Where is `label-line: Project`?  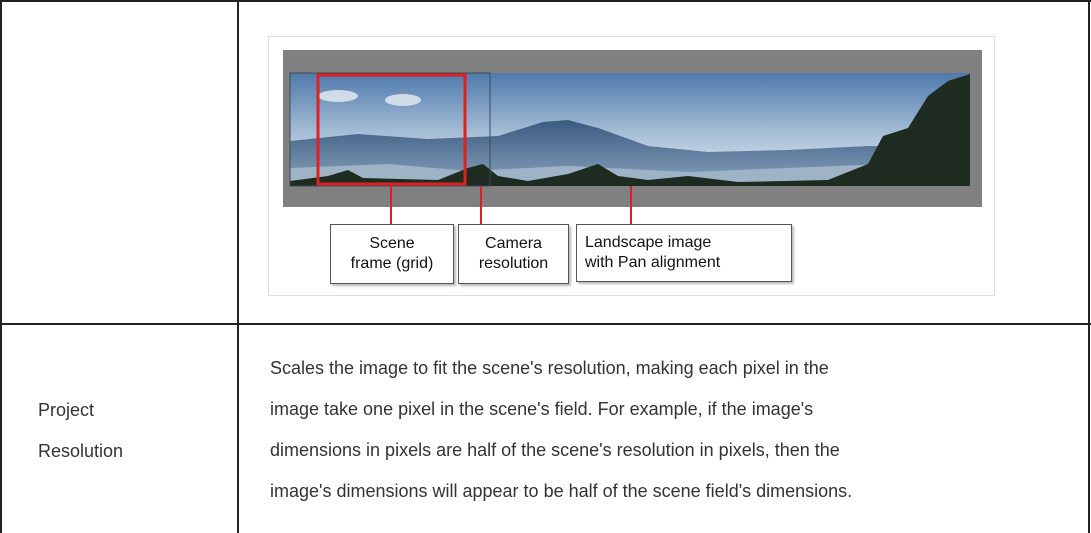
label-line: Project is located at coordinates (66, 410).